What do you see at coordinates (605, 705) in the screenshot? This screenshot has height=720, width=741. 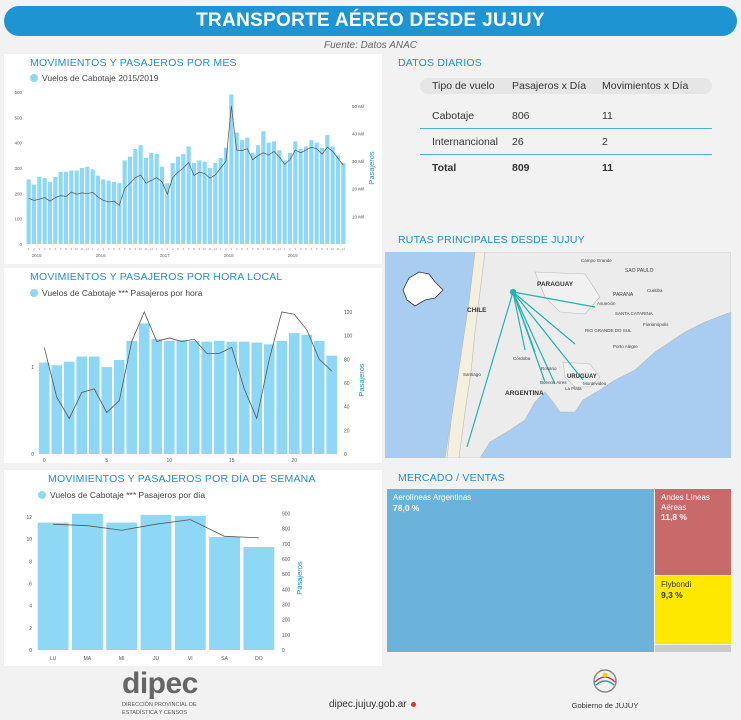 I see `gobierno-text: Gobierno de JUJUY` at bounding box center [605, 705].